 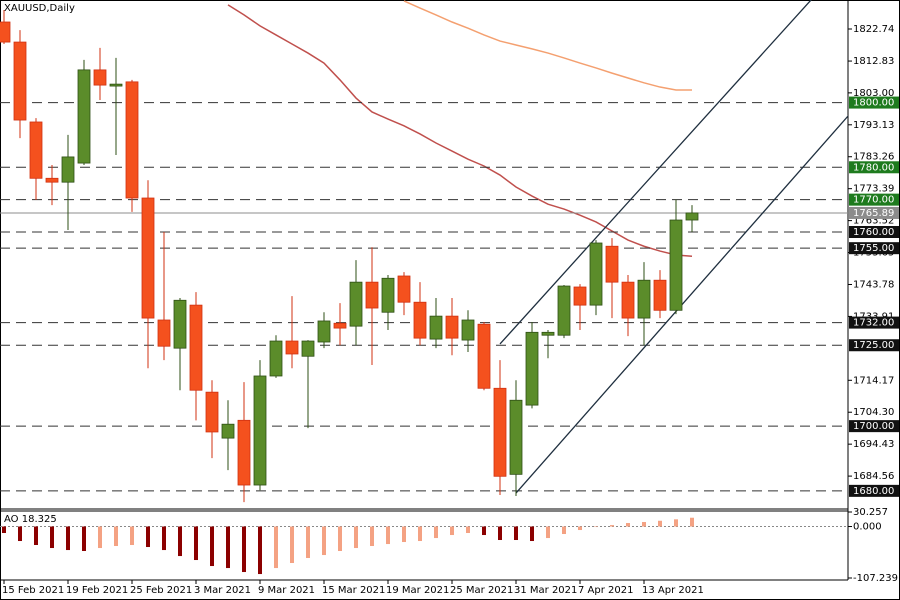 I want to click on y-tick-label: 1822.74, so click(x=873, y=29).